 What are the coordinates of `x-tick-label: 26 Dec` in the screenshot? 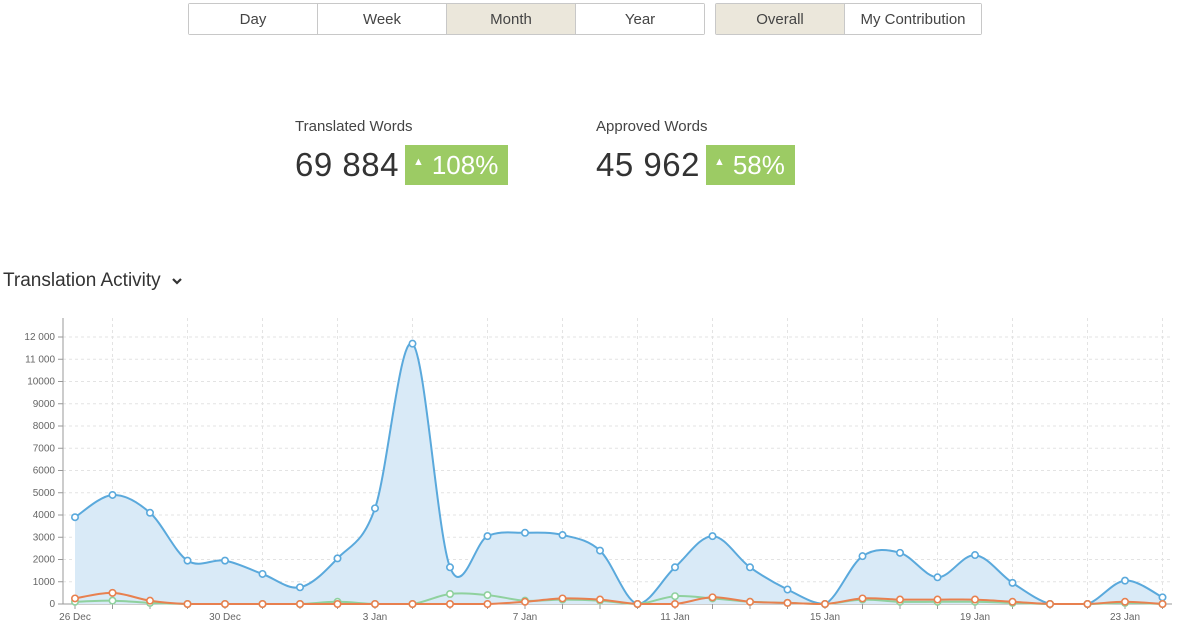 It's located at (75, 617).